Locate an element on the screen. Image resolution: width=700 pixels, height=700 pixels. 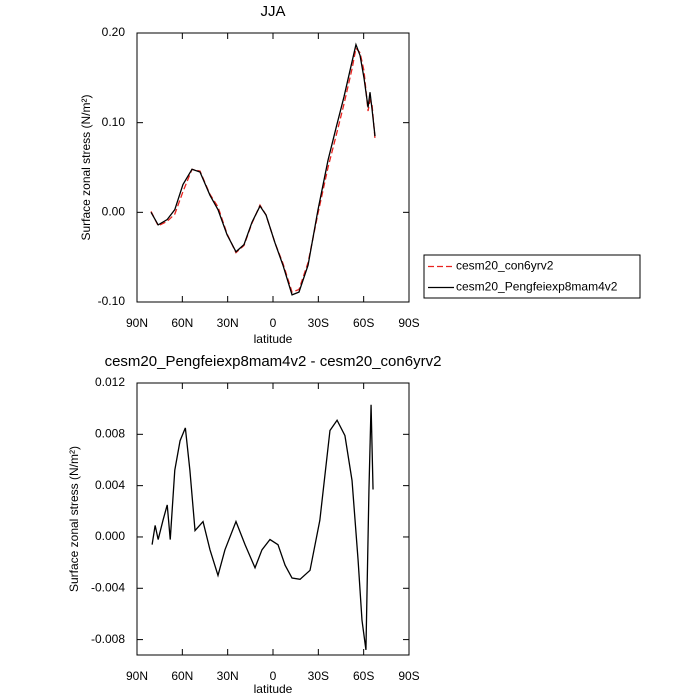
y-tick-label: 0.004 is located at coordinates (110, 485).